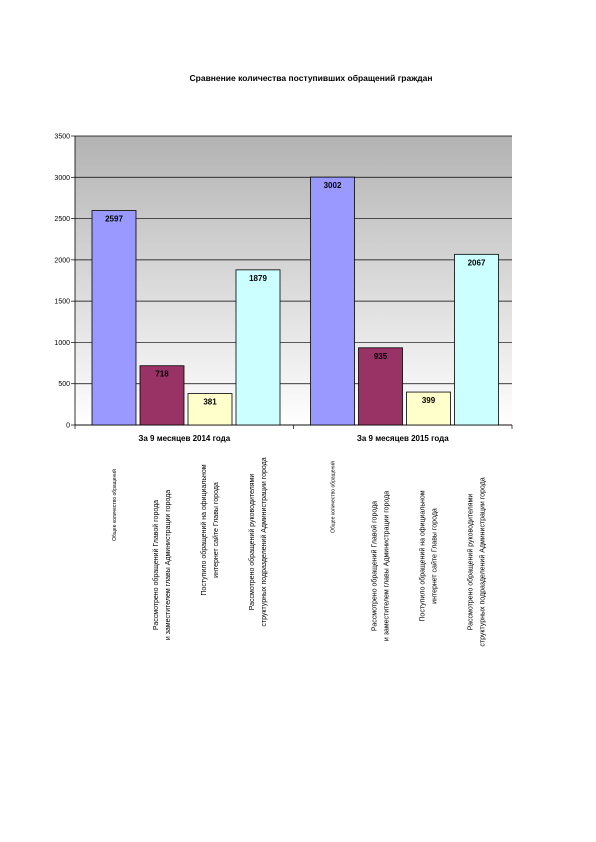  What do you see at coordinates (114, 219) in the screenshot?
I see `value-label: 2597` at bounding box center [114, 219].